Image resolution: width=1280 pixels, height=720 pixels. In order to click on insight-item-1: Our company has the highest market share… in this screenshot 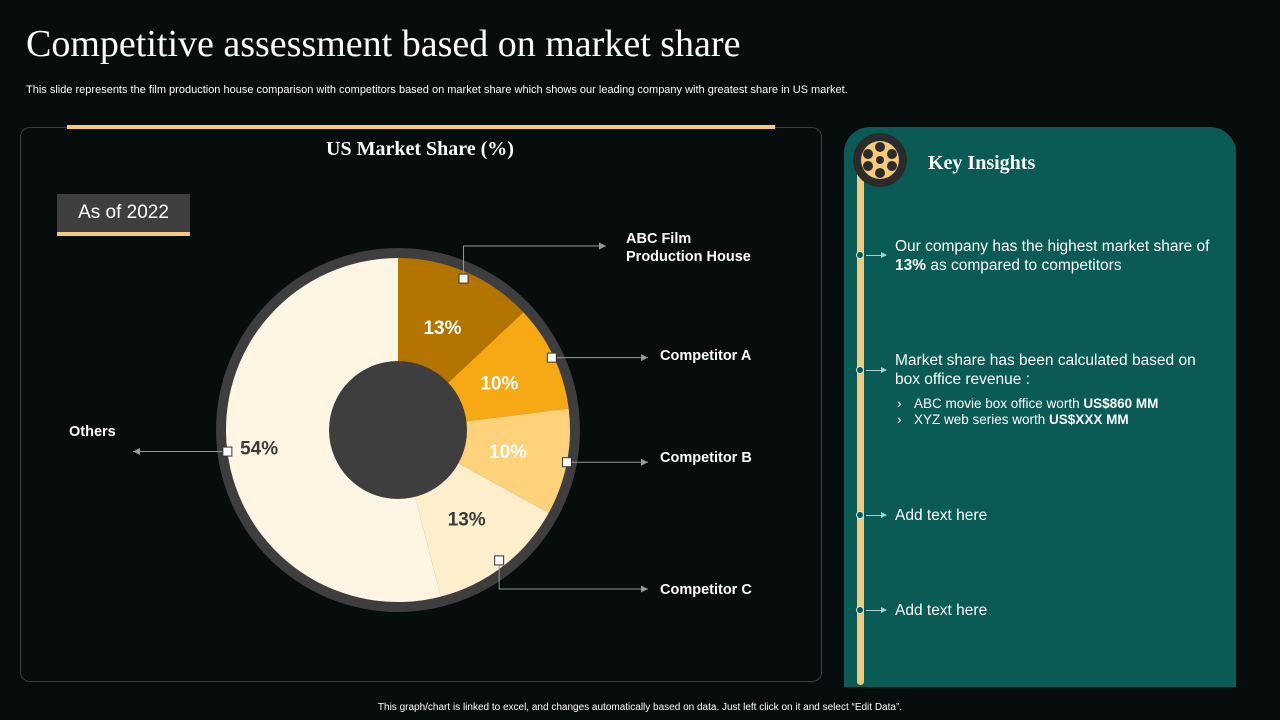, I will do `click(1052, 256)`.